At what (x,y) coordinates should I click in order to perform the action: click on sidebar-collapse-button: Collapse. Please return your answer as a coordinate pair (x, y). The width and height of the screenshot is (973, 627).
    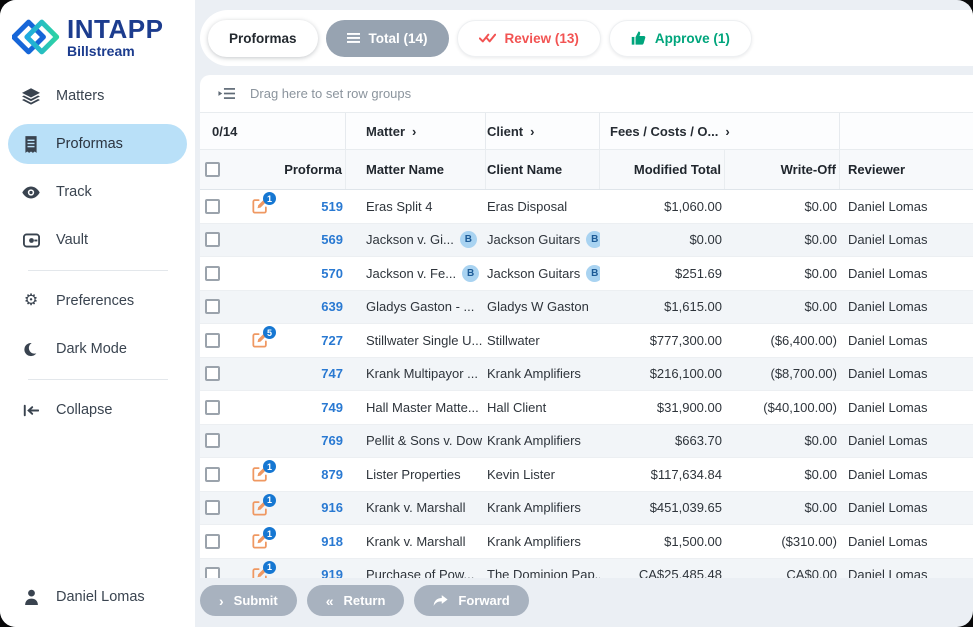
    Looking at the image, I should click on (97, 410).